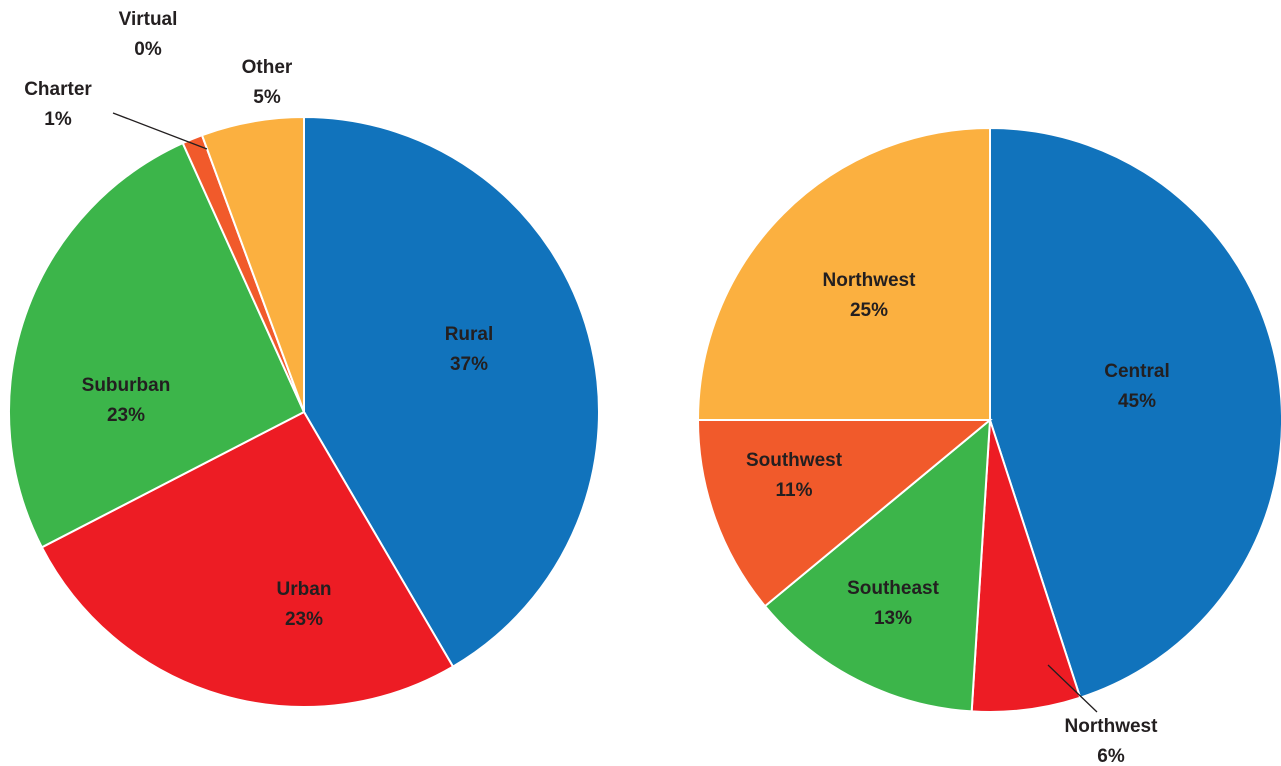  I want to click on slice-label: Charter, so click(58, 89).